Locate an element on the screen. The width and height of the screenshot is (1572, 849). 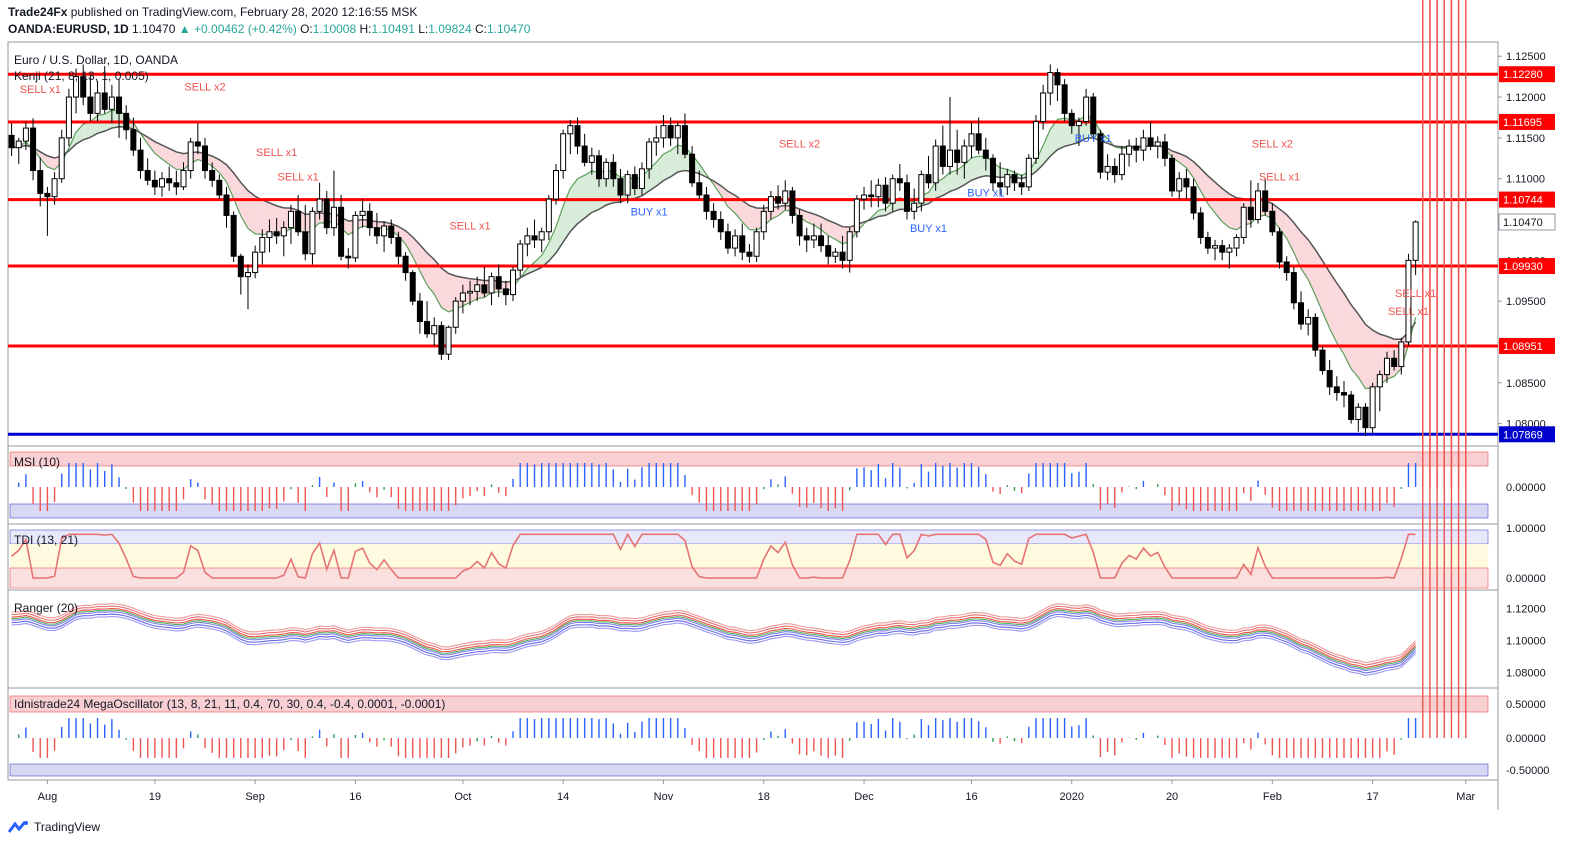
price-tick-label: 1.09500 is located at coordinates (1526, 302).